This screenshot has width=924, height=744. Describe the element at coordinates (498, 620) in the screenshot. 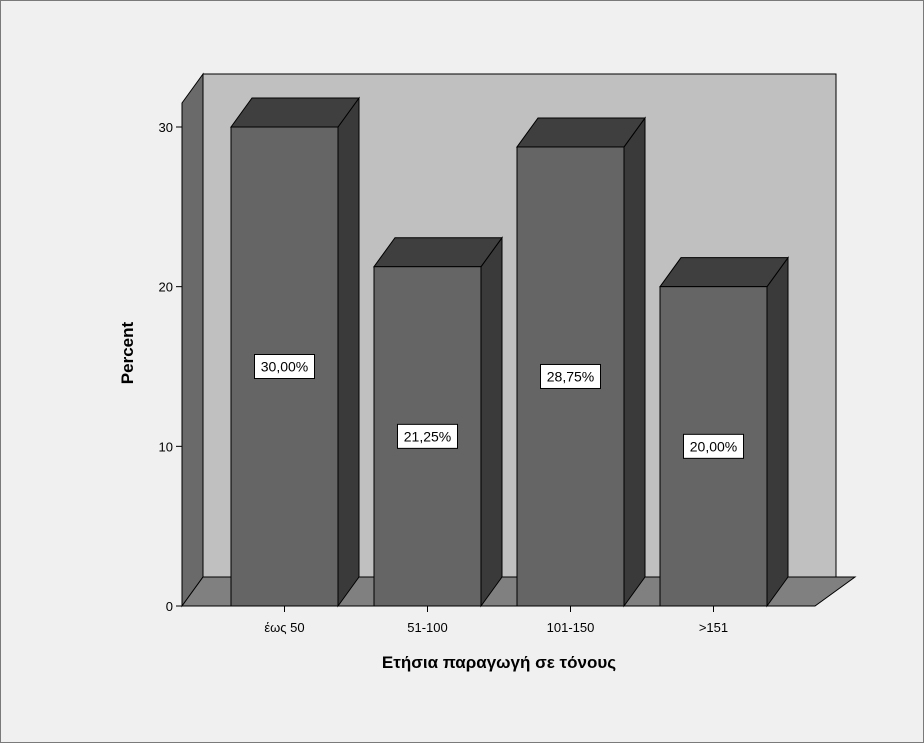

I see `x-axis: έως 50 51-100 101-150 >151` at that location.